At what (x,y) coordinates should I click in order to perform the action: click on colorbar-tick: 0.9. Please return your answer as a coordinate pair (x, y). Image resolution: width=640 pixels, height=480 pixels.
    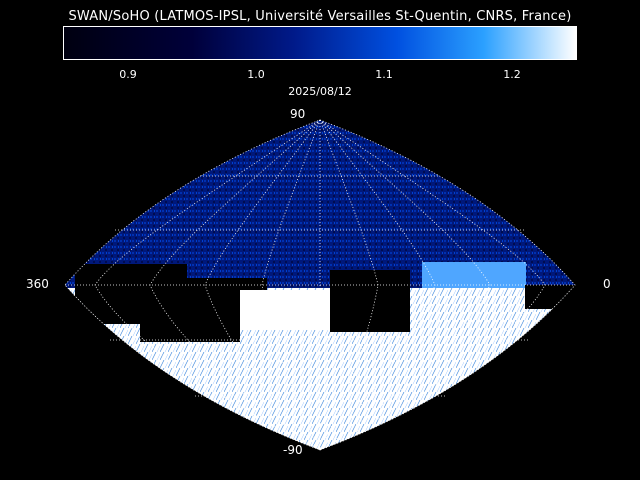
    Looking at the image, I should click on (128, 74).